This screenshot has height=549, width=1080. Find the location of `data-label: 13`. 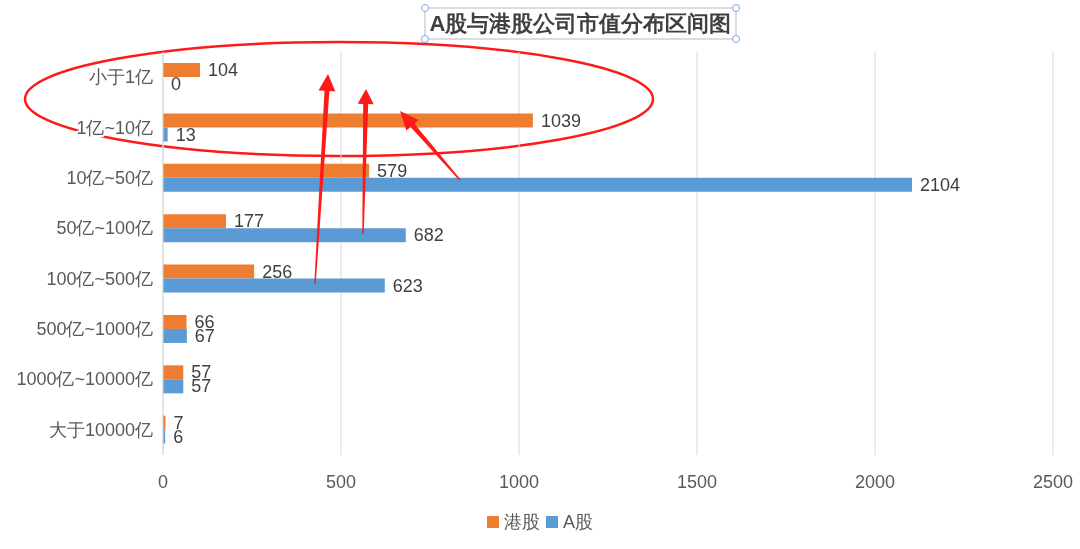

data-label: 13 is located at coordinates (185, 134).